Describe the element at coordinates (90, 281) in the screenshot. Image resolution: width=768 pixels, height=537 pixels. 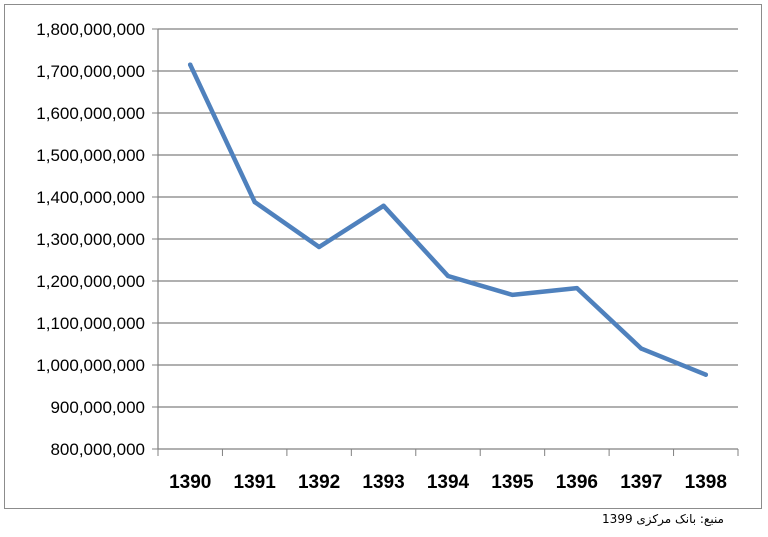
I see `y-tick-label: 1,200,000,000` at that location.